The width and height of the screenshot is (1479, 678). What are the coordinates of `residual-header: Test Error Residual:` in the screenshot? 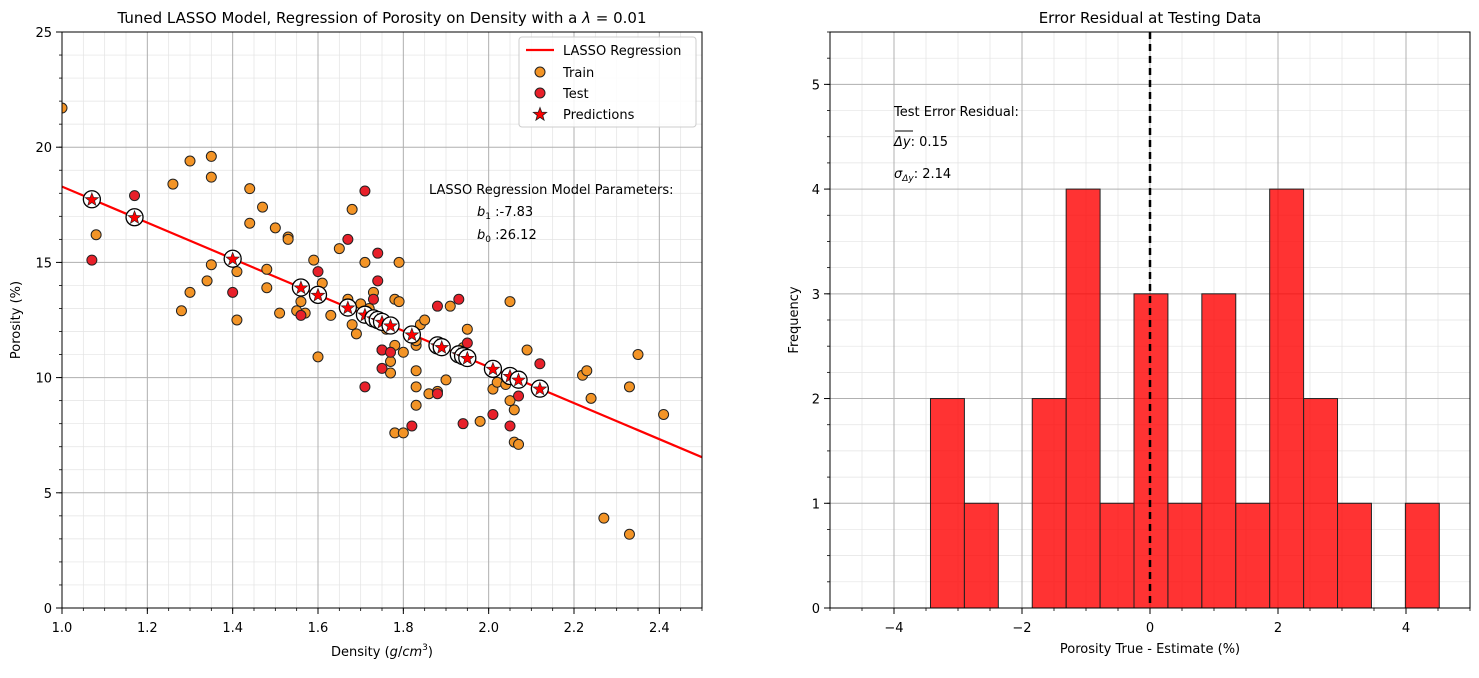 It's located at (956, 112).